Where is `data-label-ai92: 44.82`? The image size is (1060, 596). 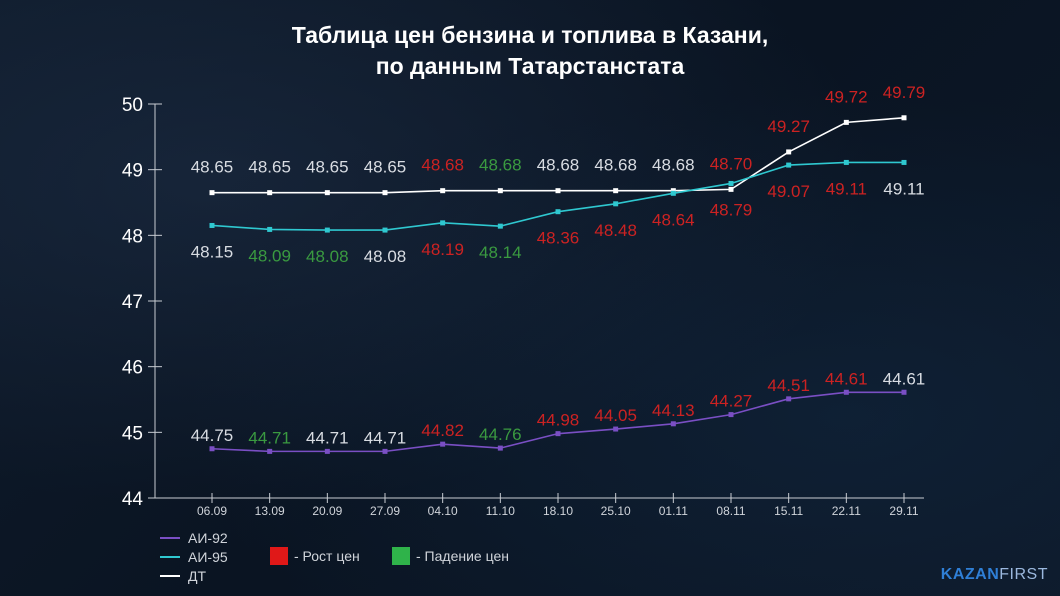
data-label-ai92: 44.82 is located at coordinates (442, 430).